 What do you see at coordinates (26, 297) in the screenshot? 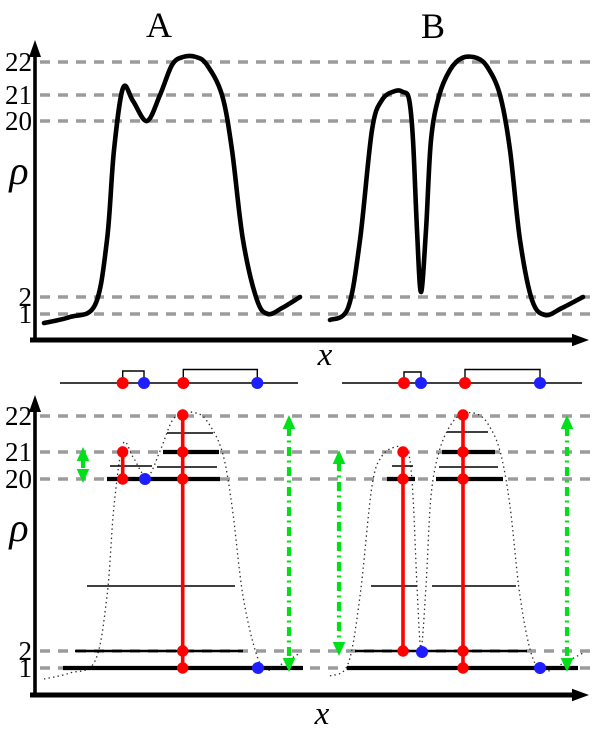
I see `top-ytick-label-2: 2` at bounding box center [26, 297].